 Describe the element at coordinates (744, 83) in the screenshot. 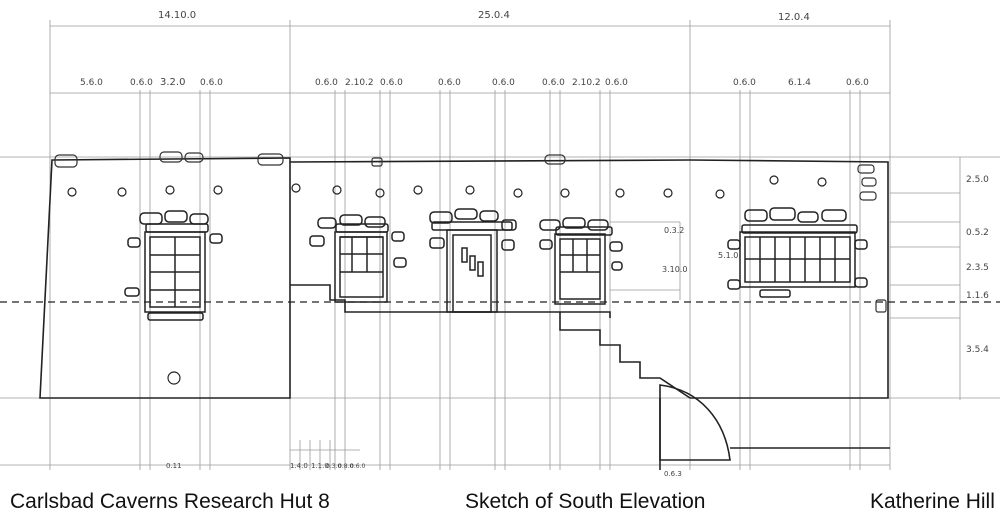

I see `dim-right-1: 0.6.0` at that location.